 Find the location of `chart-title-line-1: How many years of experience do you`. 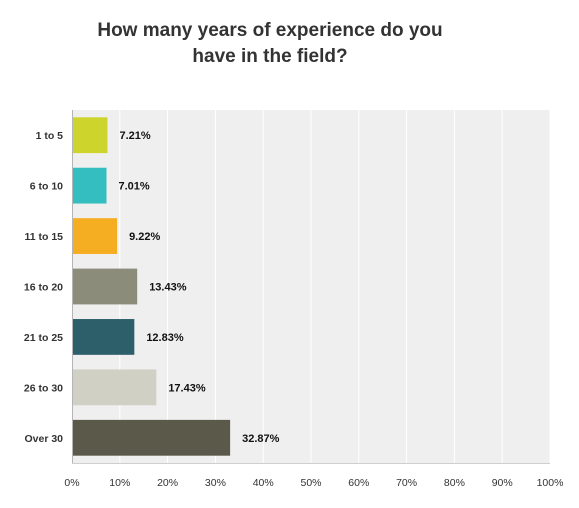

chart-title-line-1: How many years of experience do you is located at coordinates (270, 30).